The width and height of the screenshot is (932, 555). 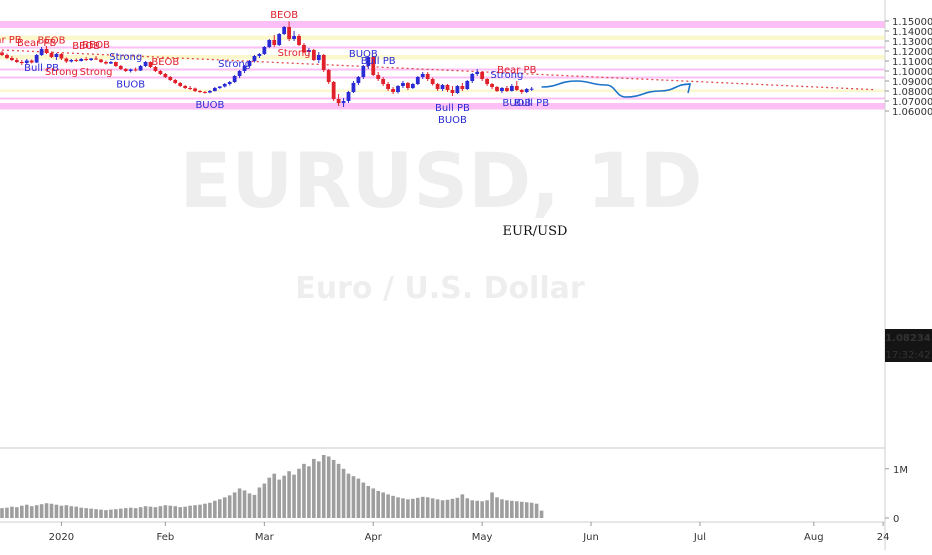 I want to click on countdown-box, so click(x=908, y=354).